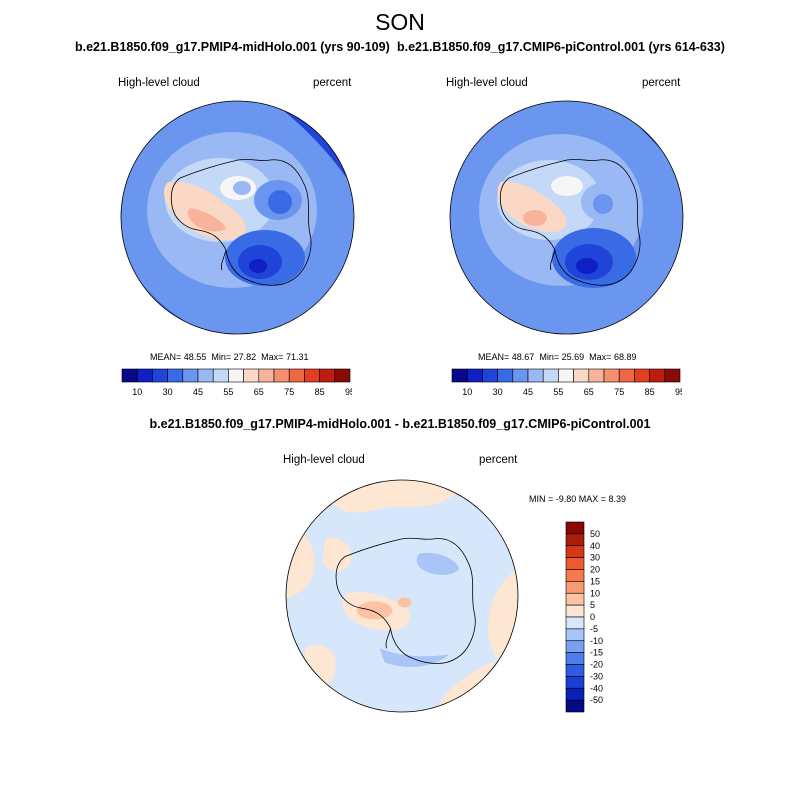 The width and height of the screenshot is (800, 800). What do you see at coordinates (595, 581) in the screenshot?
I see `colorbar-label: 15` at bounding box center [595, 581].